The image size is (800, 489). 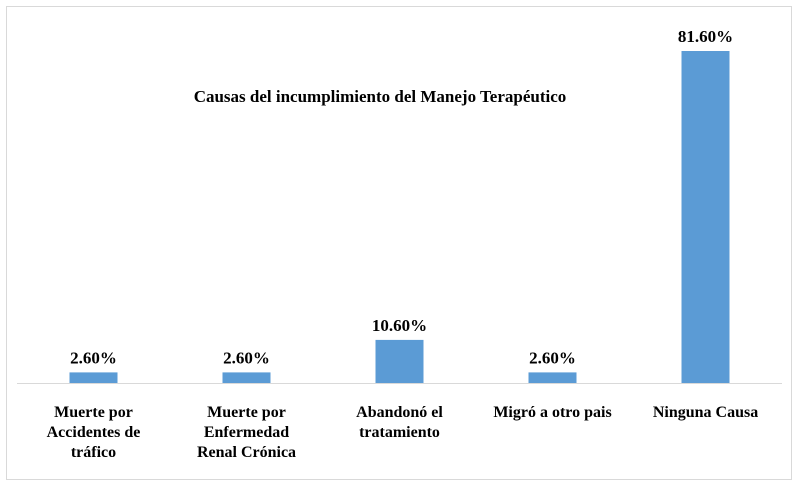 I want to click on data-label-3: 2.60%, so click(x=552, y=357).